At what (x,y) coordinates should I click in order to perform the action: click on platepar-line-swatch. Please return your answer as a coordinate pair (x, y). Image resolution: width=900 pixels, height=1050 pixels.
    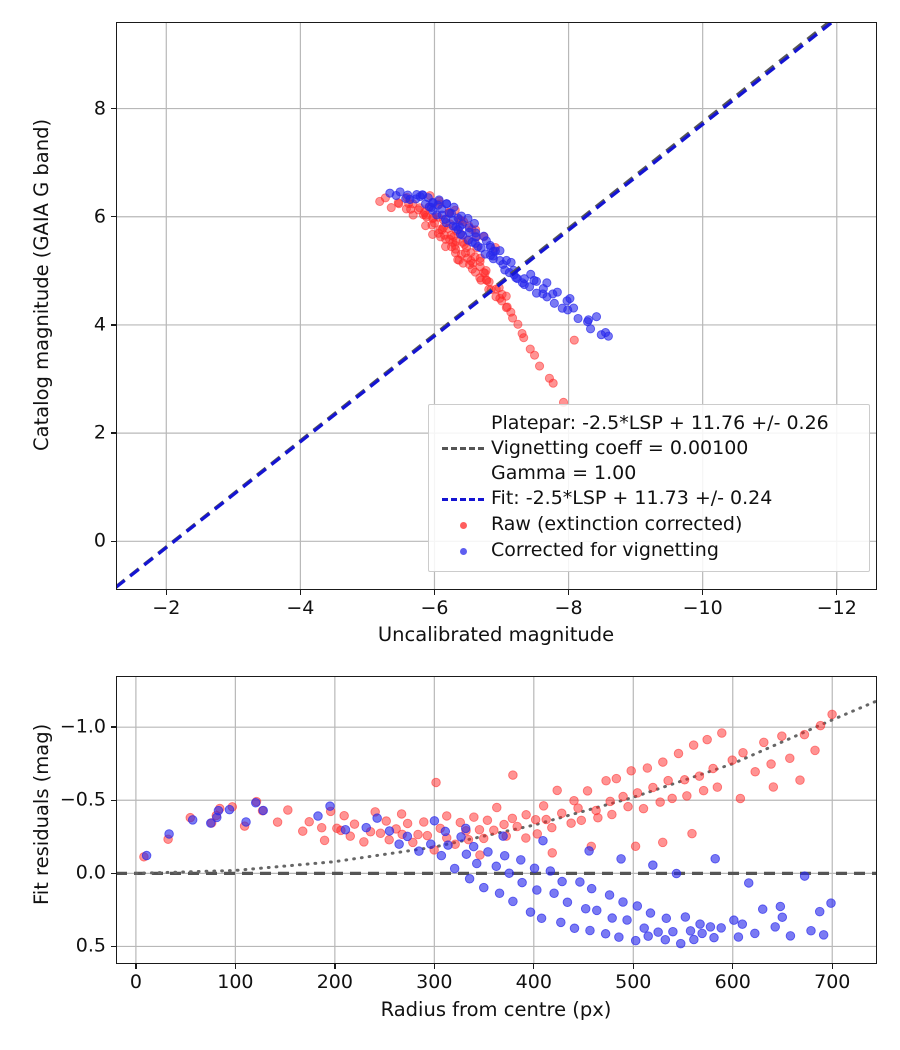
    Looking at the image, I should click on (463, 448).